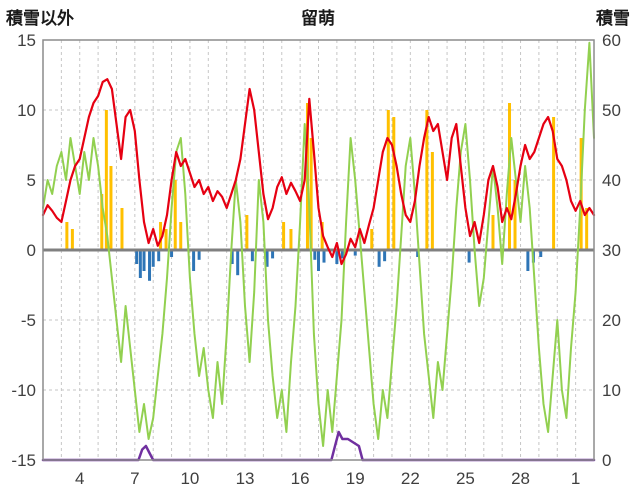 The width and height of the screenshot is (636, 501). Describe the element at coordinates (465, 478) in the screenshot. I see `x-axis-tick: 25` at that location.